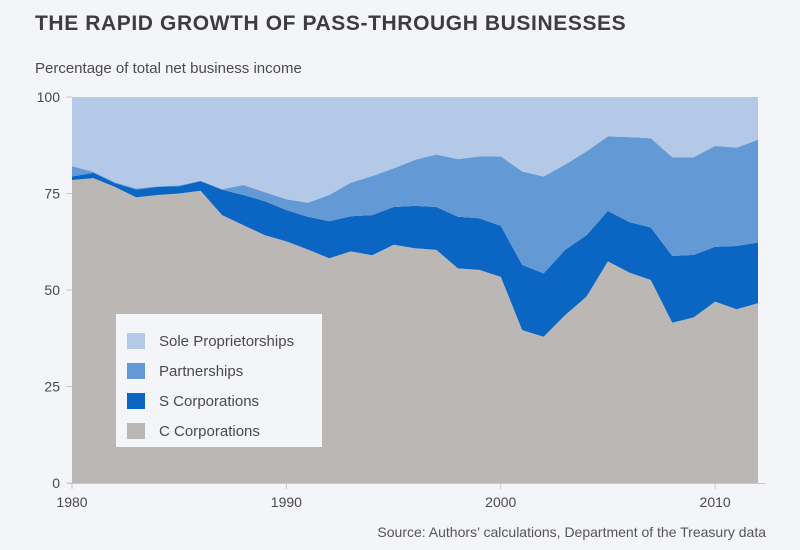 Image resolution: width=800 pixels, height=550 pixels. I want to click on legend-item-s-corporations: S Corporations, so click(224, 401).